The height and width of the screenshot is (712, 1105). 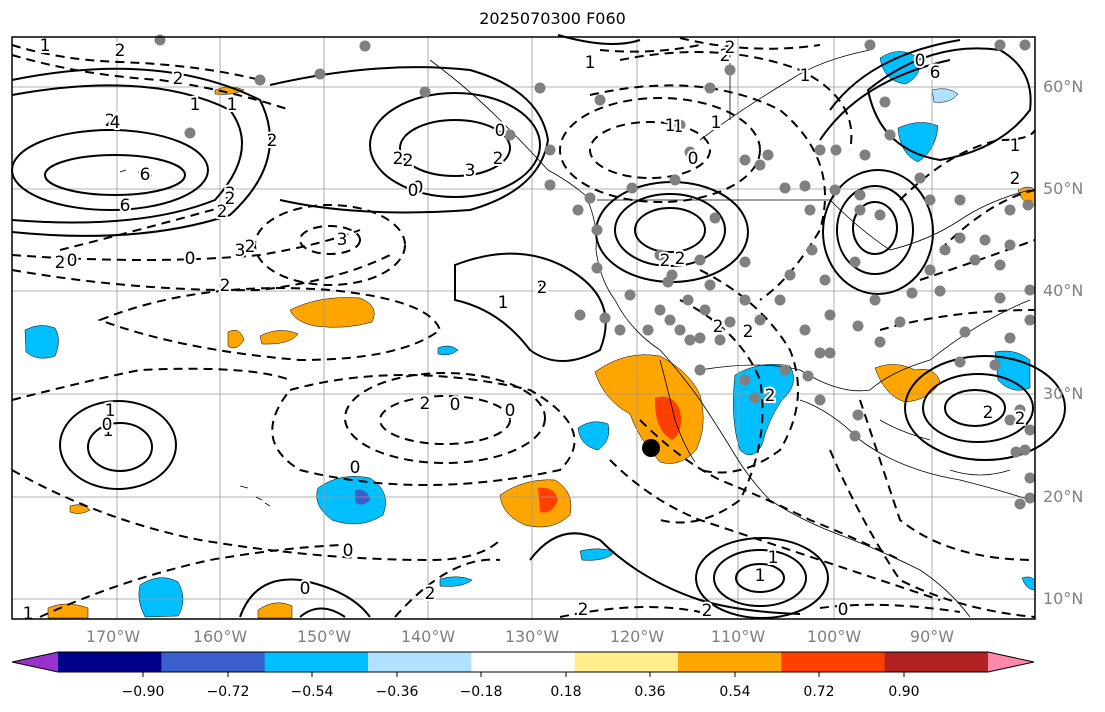 I want to click on colorbar-tick-label: 0.54, so click(x=735, y=692).